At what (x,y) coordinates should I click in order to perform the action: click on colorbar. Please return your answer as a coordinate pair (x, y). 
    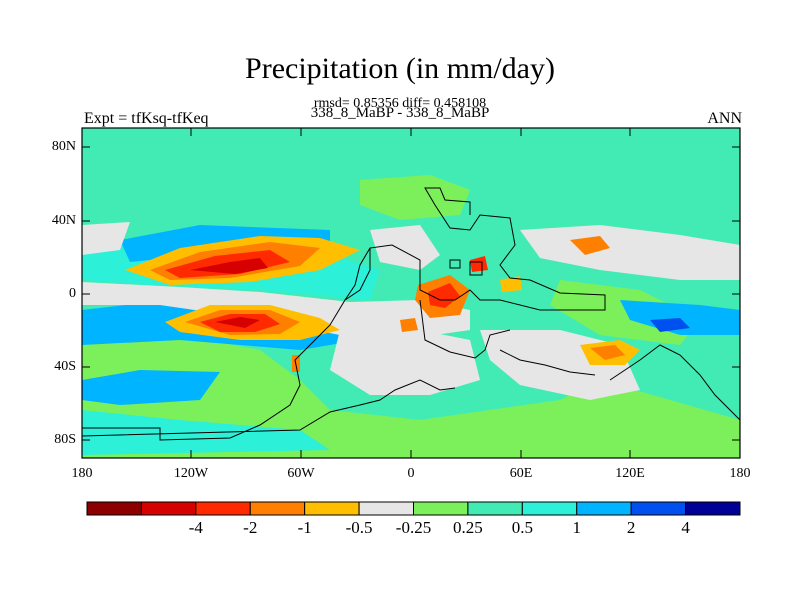
    Looking at the image, I should click on (413, 508).